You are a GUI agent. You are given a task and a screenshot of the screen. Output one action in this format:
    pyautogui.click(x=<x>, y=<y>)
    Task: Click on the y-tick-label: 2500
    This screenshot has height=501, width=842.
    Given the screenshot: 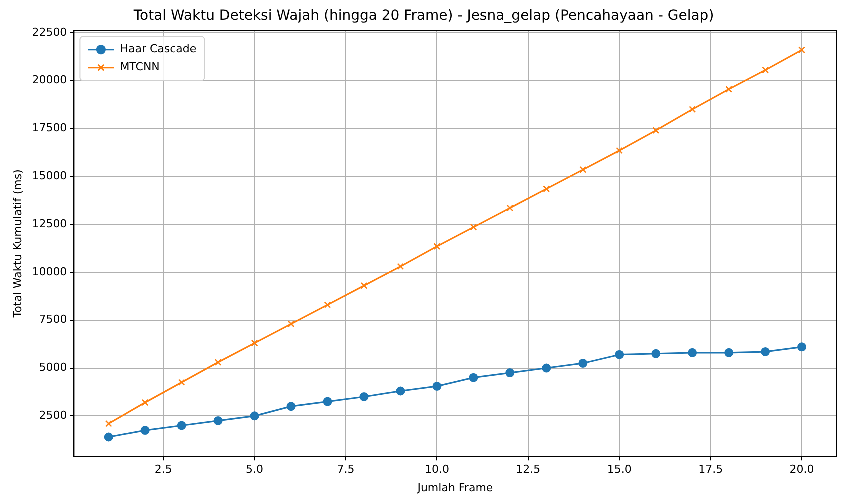 What is the action you would take?
    pyautogui.click(x=53, y=415)
    